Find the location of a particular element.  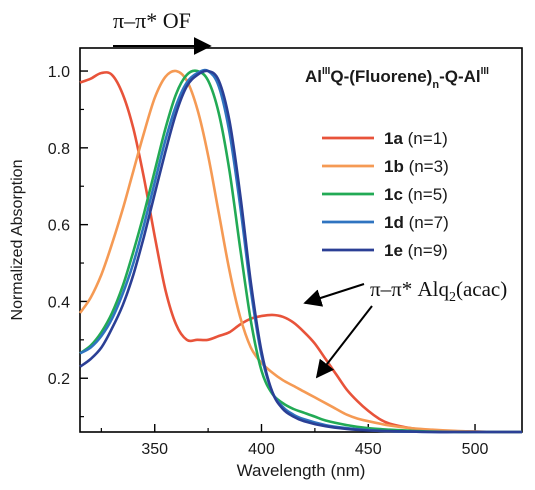

legend-title: AlIIIQ-(Fluorene)n-Q-AlIII is located at coordinates (397, 78).